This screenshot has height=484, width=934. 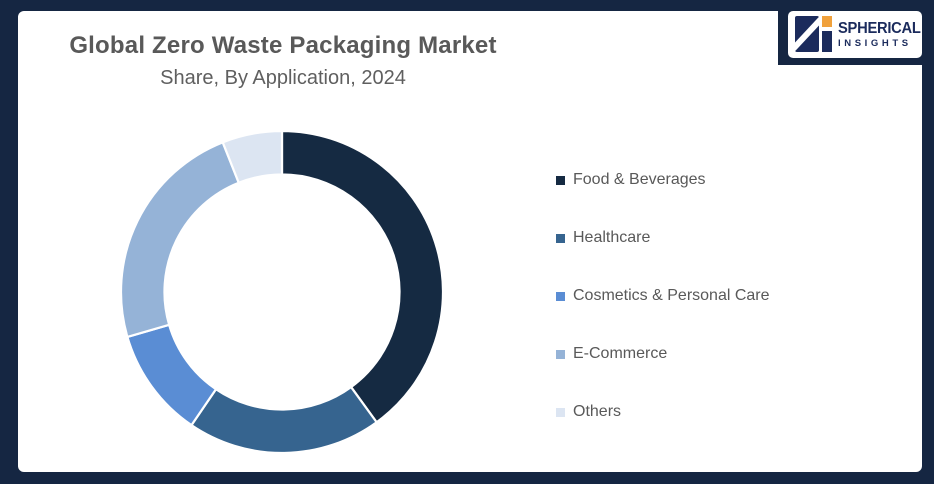 I want to click on brand-name-line1: SPHERICAL, so click(x=879, y=28).